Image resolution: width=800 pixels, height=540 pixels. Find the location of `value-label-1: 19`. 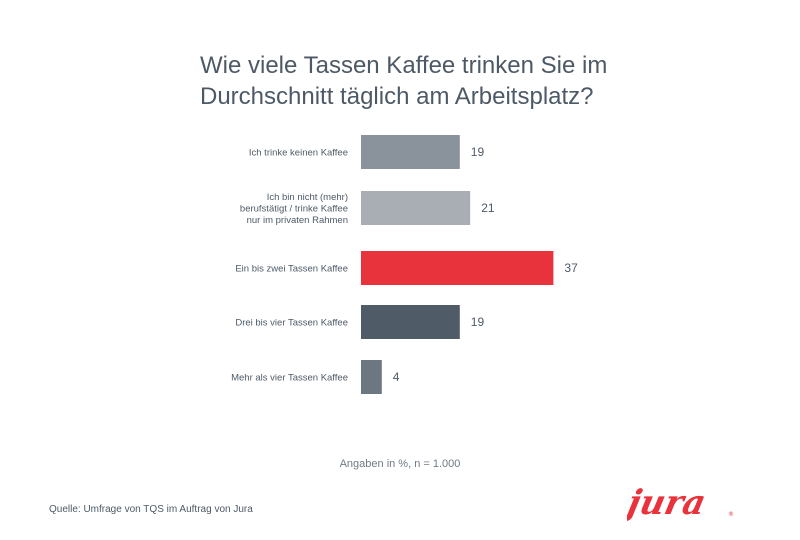

value-label-1: 19 is located at coordinates (478, 152).